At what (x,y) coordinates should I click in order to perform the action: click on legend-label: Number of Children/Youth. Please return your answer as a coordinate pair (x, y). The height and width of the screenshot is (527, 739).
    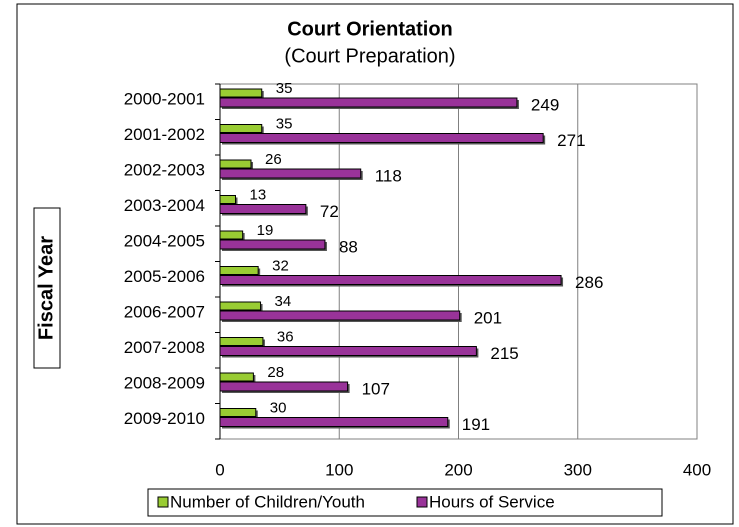
    Looking at the image, I should click on (267, 501).